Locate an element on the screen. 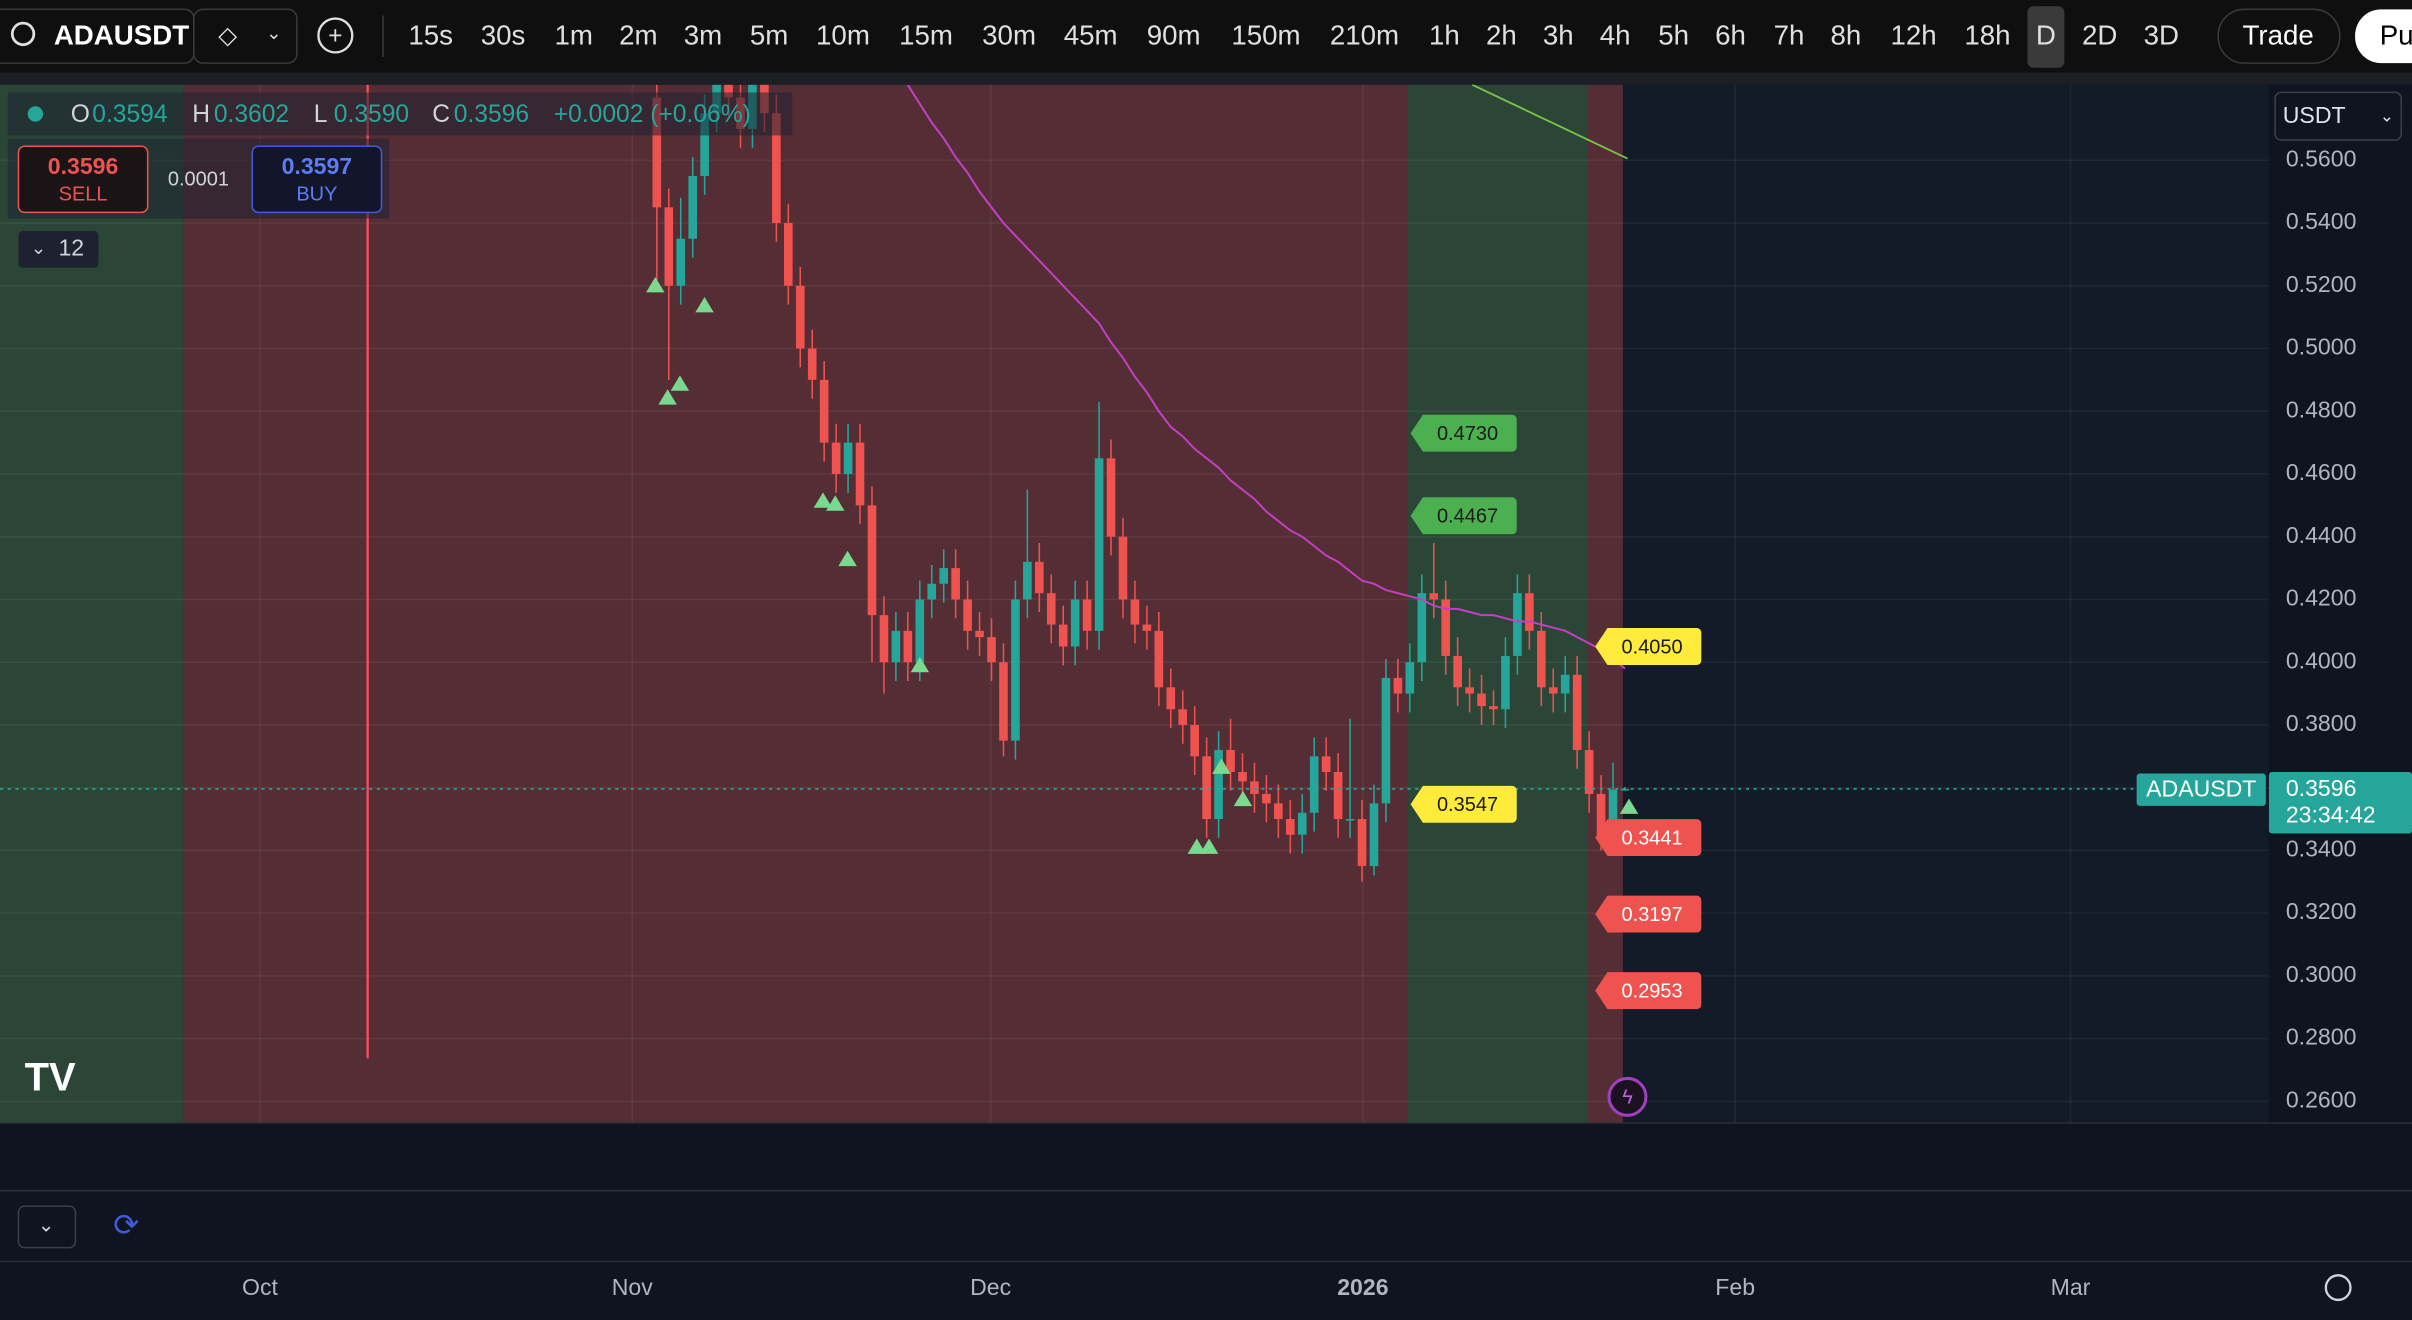  level-tag is located at coordinates (1648, 914).